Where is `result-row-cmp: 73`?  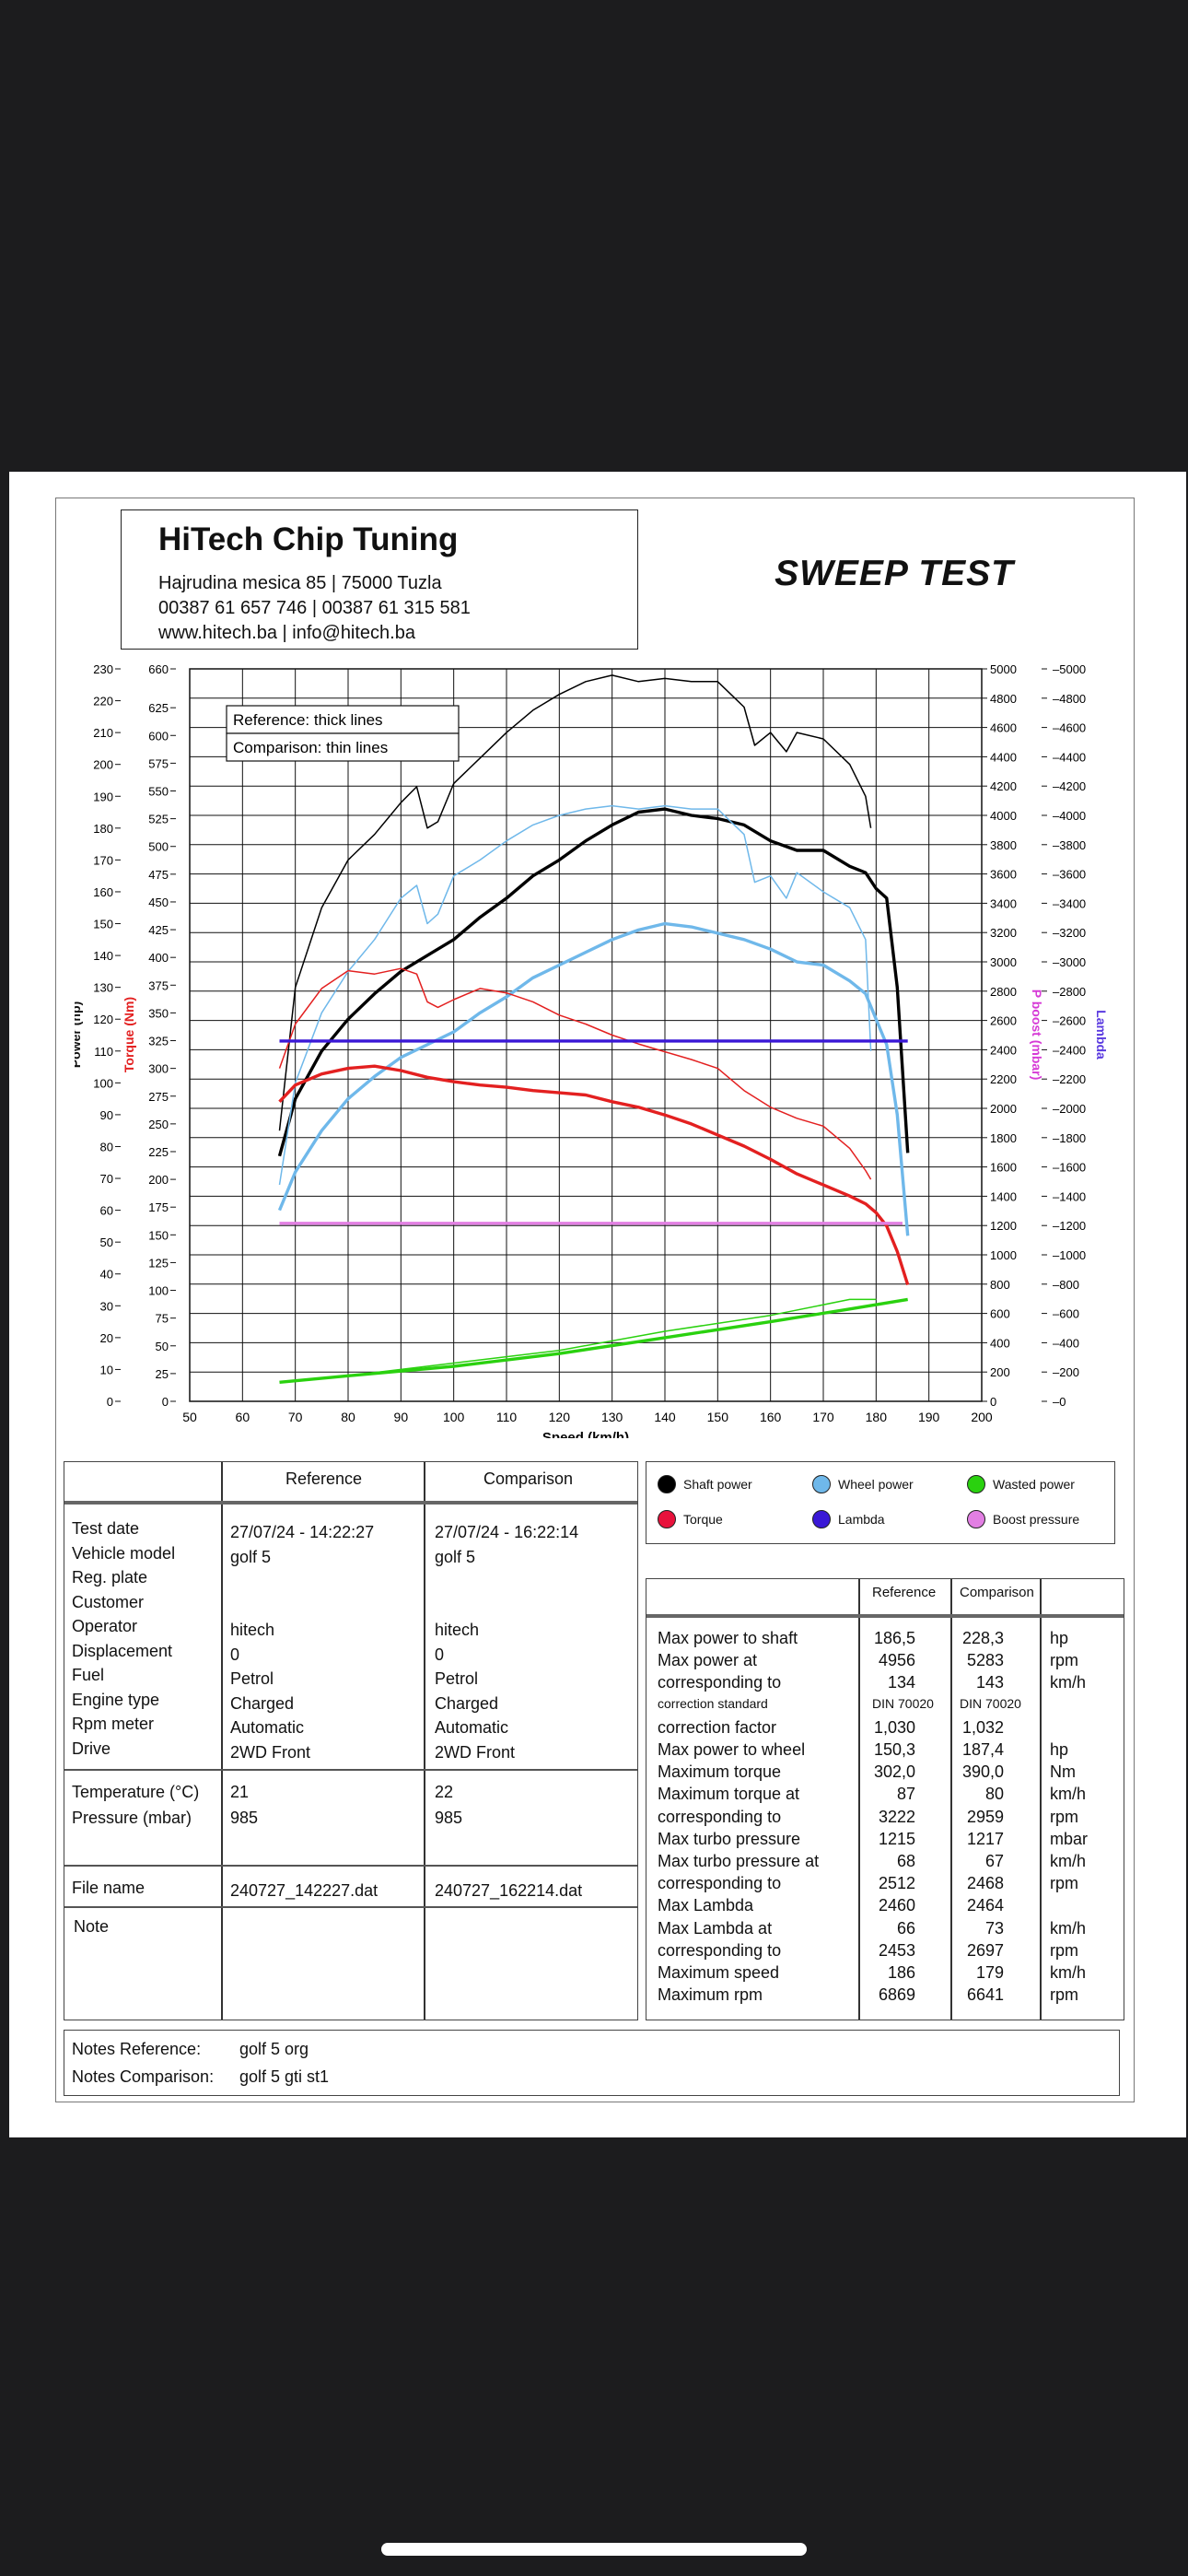 result-row-cmp: 73 is located at coordinates (994, 1928).